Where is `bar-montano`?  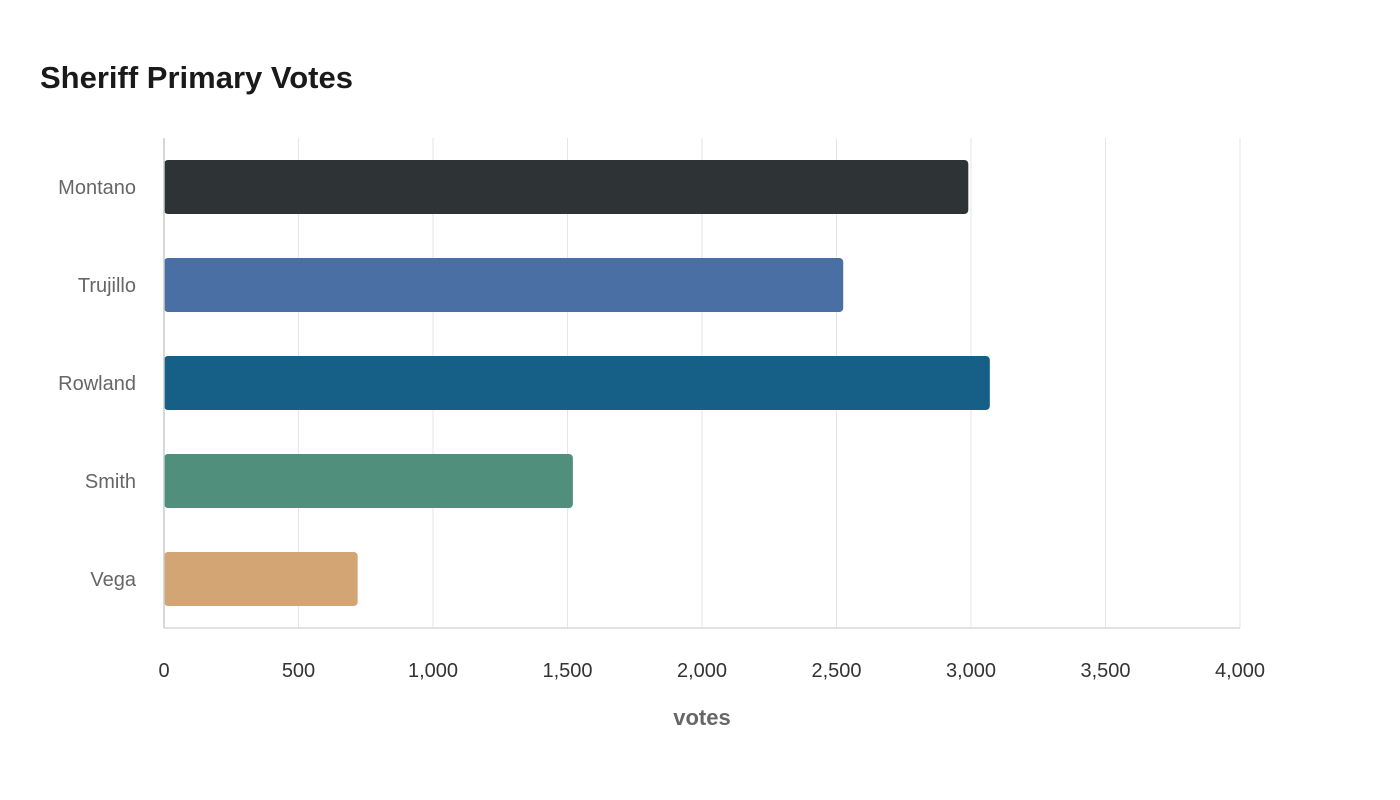 bar-montano is located at coordinates (566, 187).